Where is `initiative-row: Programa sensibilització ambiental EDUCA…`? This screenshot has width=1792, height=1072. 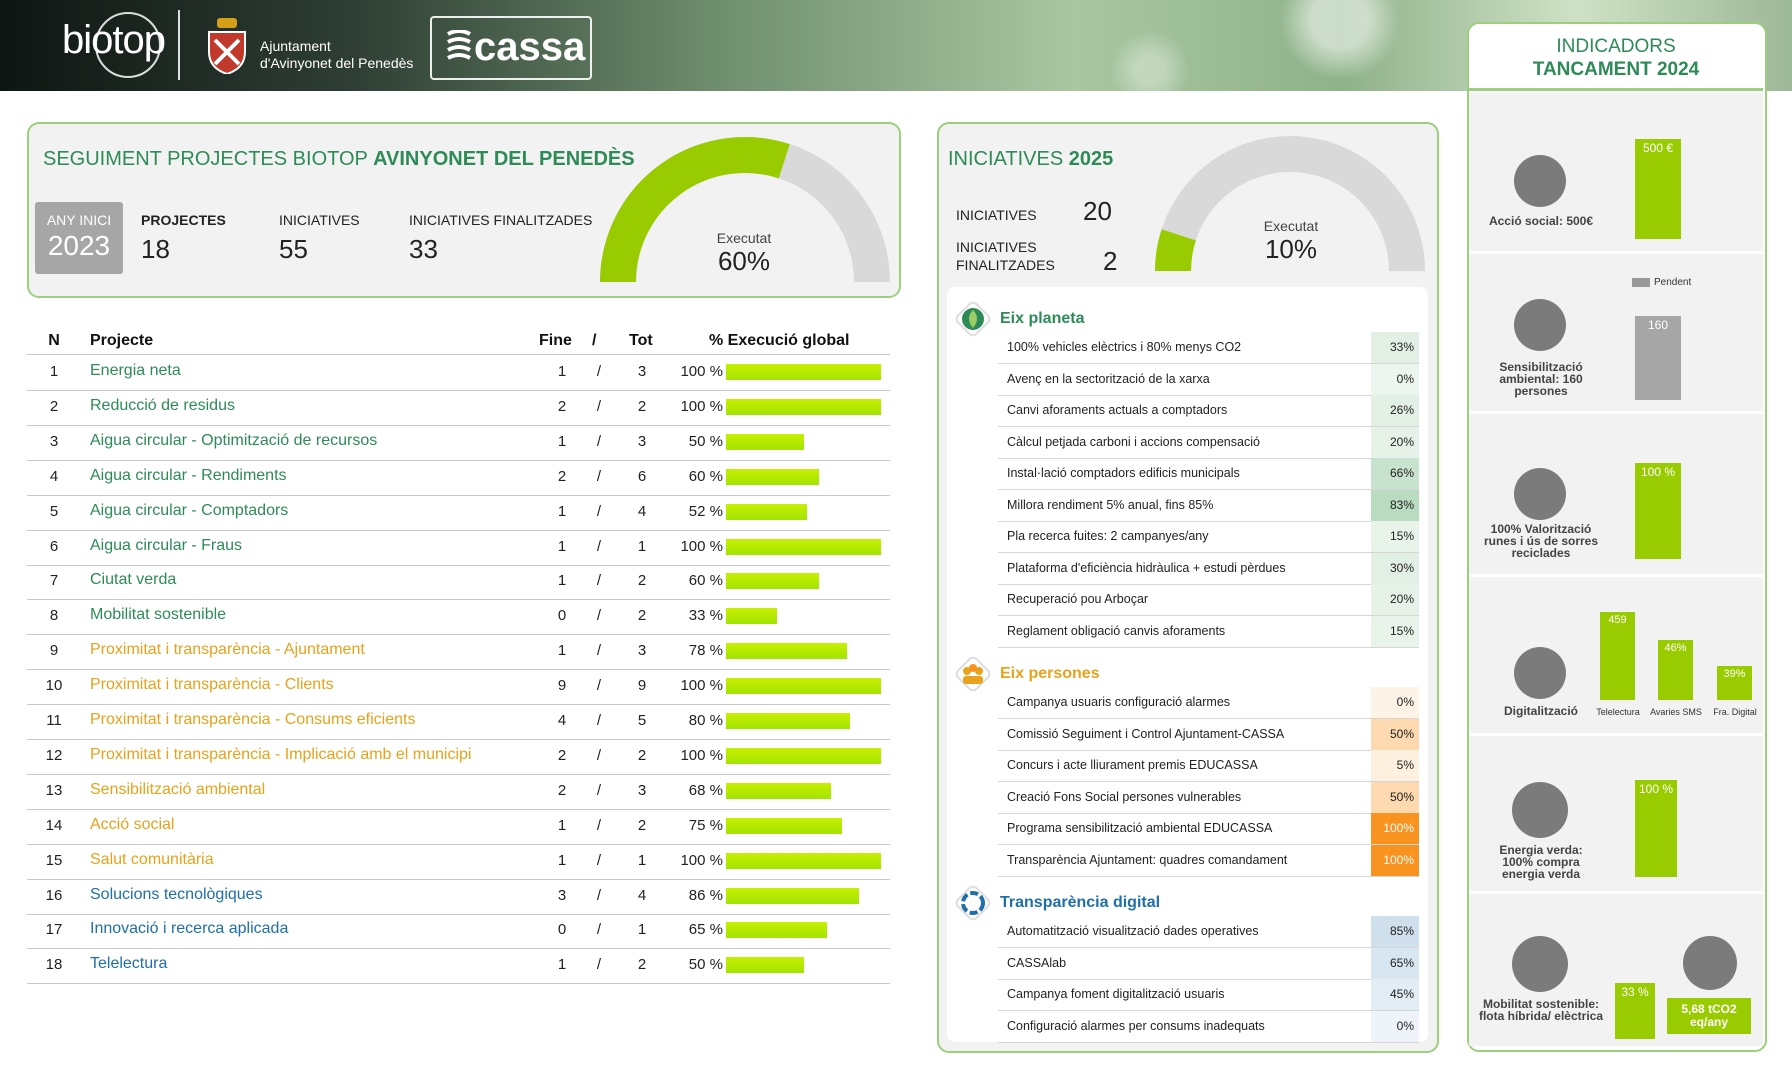
initiative-row: Programa sensibilització ambiental EDUCA… is located at coordinates (1208, 829).